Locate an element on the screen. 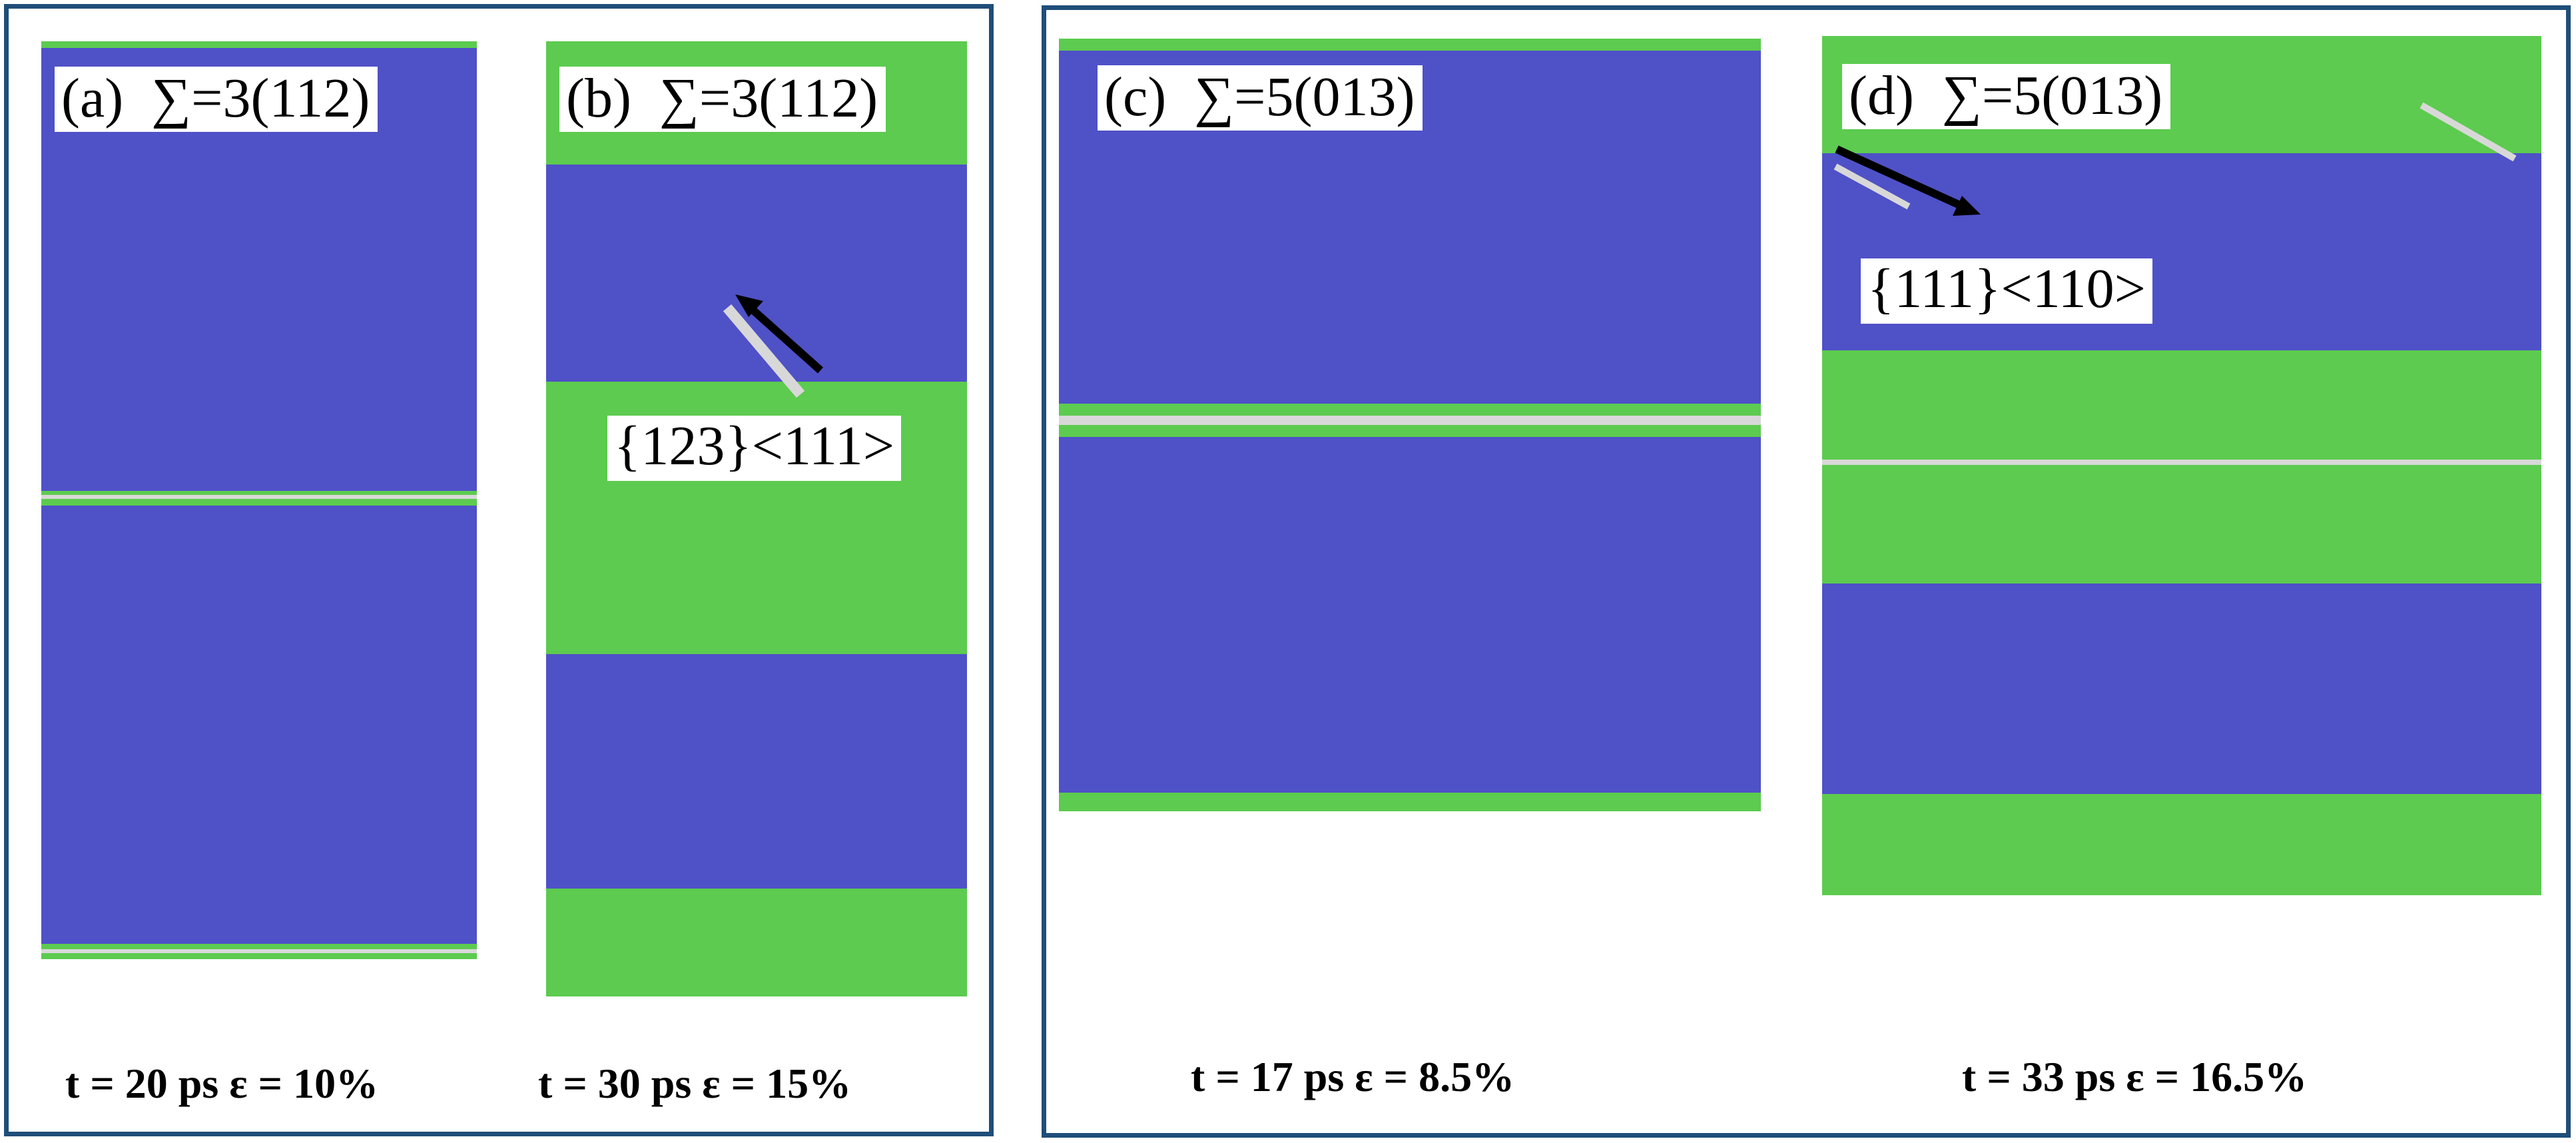 This screenshot has width=2576, height=1143. slip-trace is located at coordinates (764, 351).